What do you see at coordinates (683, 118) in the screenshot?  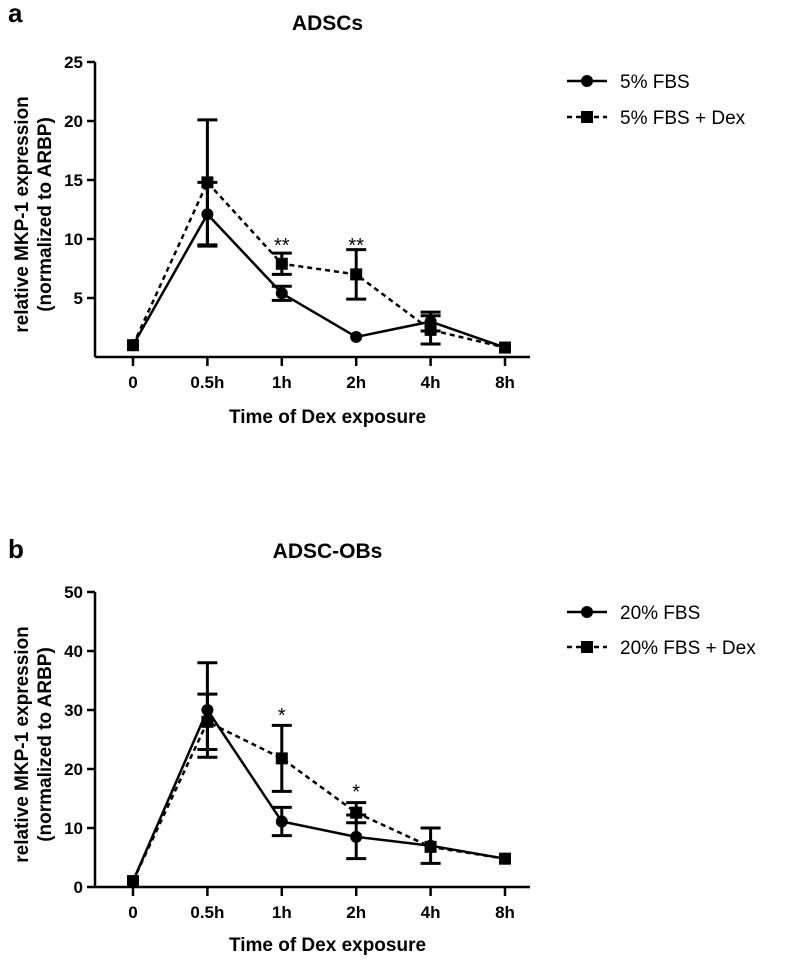 I see `legend-entry-label: 5% FBS + Dex` at bounding box center [683, 118].